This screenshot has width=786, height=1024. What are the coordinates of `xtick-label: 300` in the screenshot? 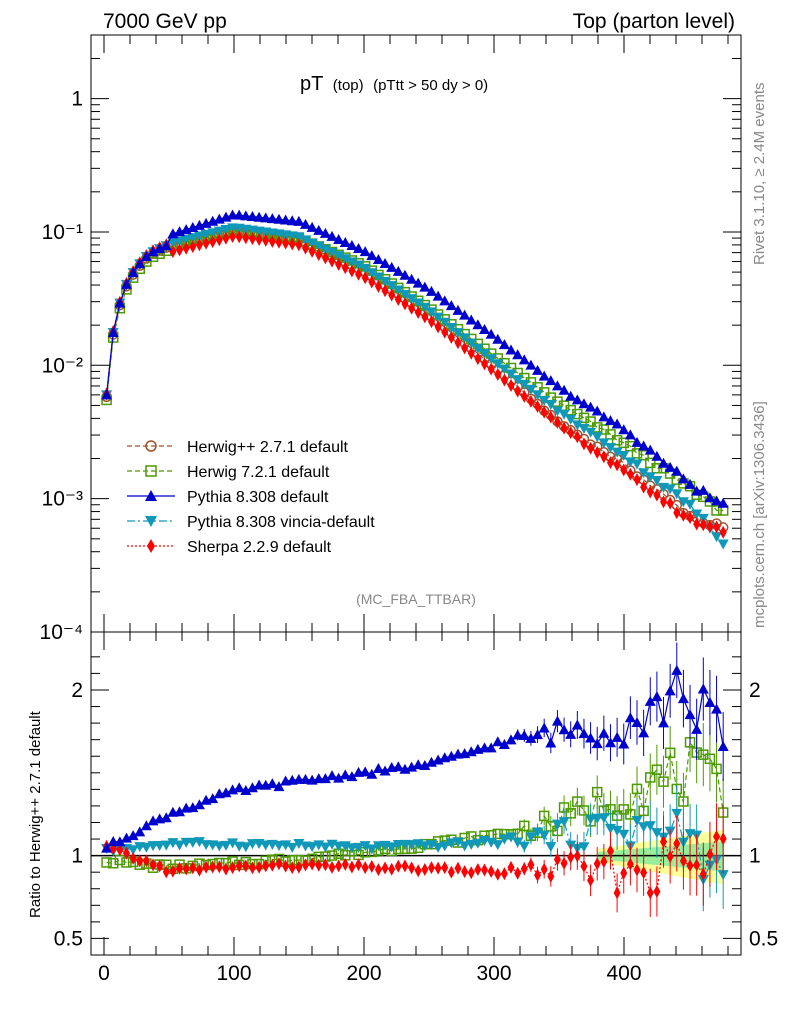 It's located at (493, 973).